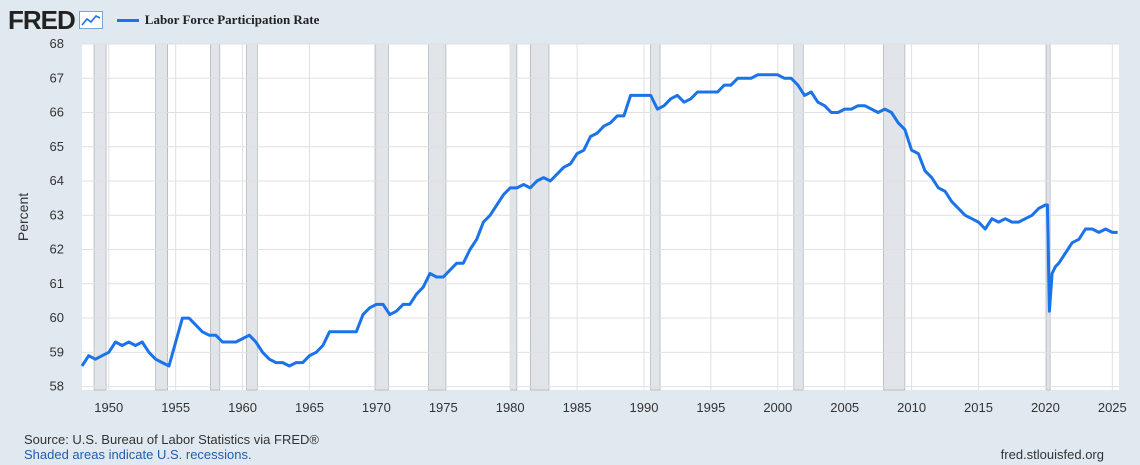 This screenshot has height=465, width=1140. What do you see at coordinates (57, 351) in the screenshot?
I see `y-tick-label: 59` at bounding box center [57, 351].